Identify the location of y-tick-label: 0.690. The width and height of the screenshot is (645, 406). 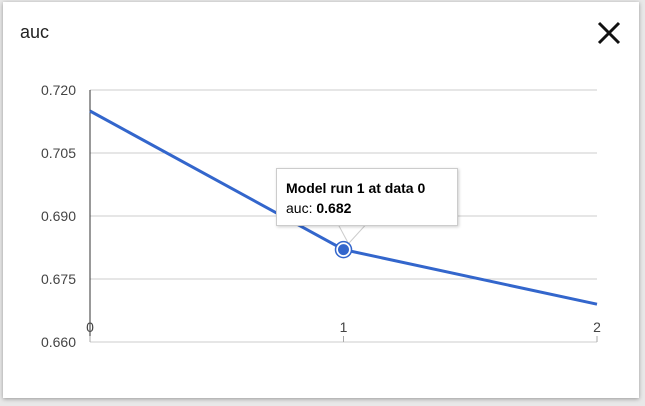
(58, 216).